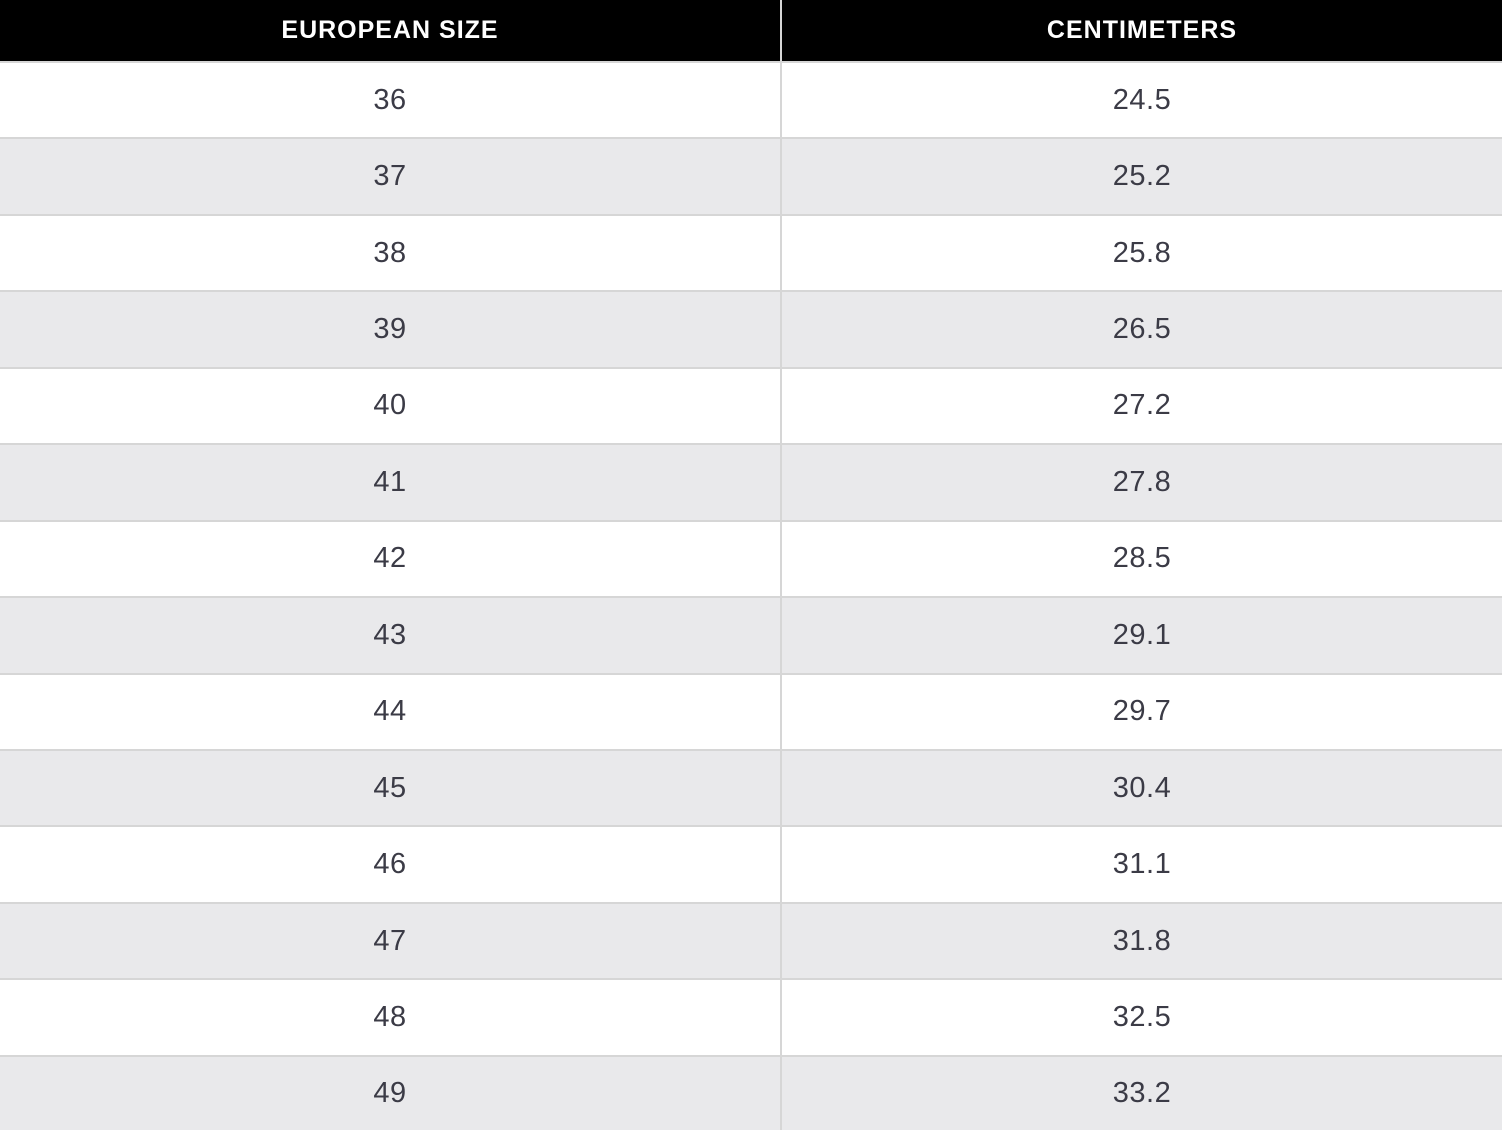 Image resolution: width=1502 pixels, height=1130 pixels. What do you see at coordinates (1141, 788) in the screenshot?
I see `cm-cell: 30.4` at bounding box center [1141, 788].